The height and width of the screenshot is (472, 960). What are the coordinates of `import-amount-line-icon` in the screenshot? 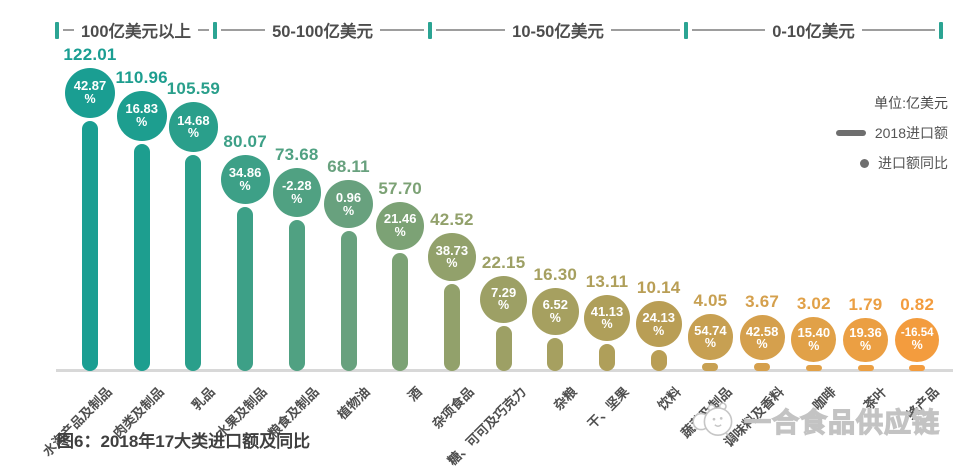 It's located at (850, 133).